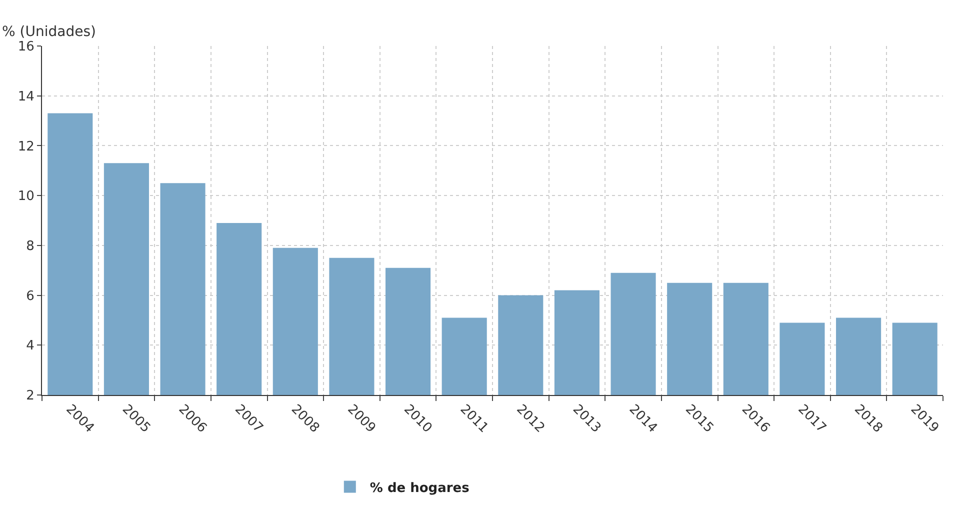 The height and width of the screenshot is (514, 973). Describe the element at coordinates (30, 346) in the screenshot. I see `y-tick-label: 4` at that location.